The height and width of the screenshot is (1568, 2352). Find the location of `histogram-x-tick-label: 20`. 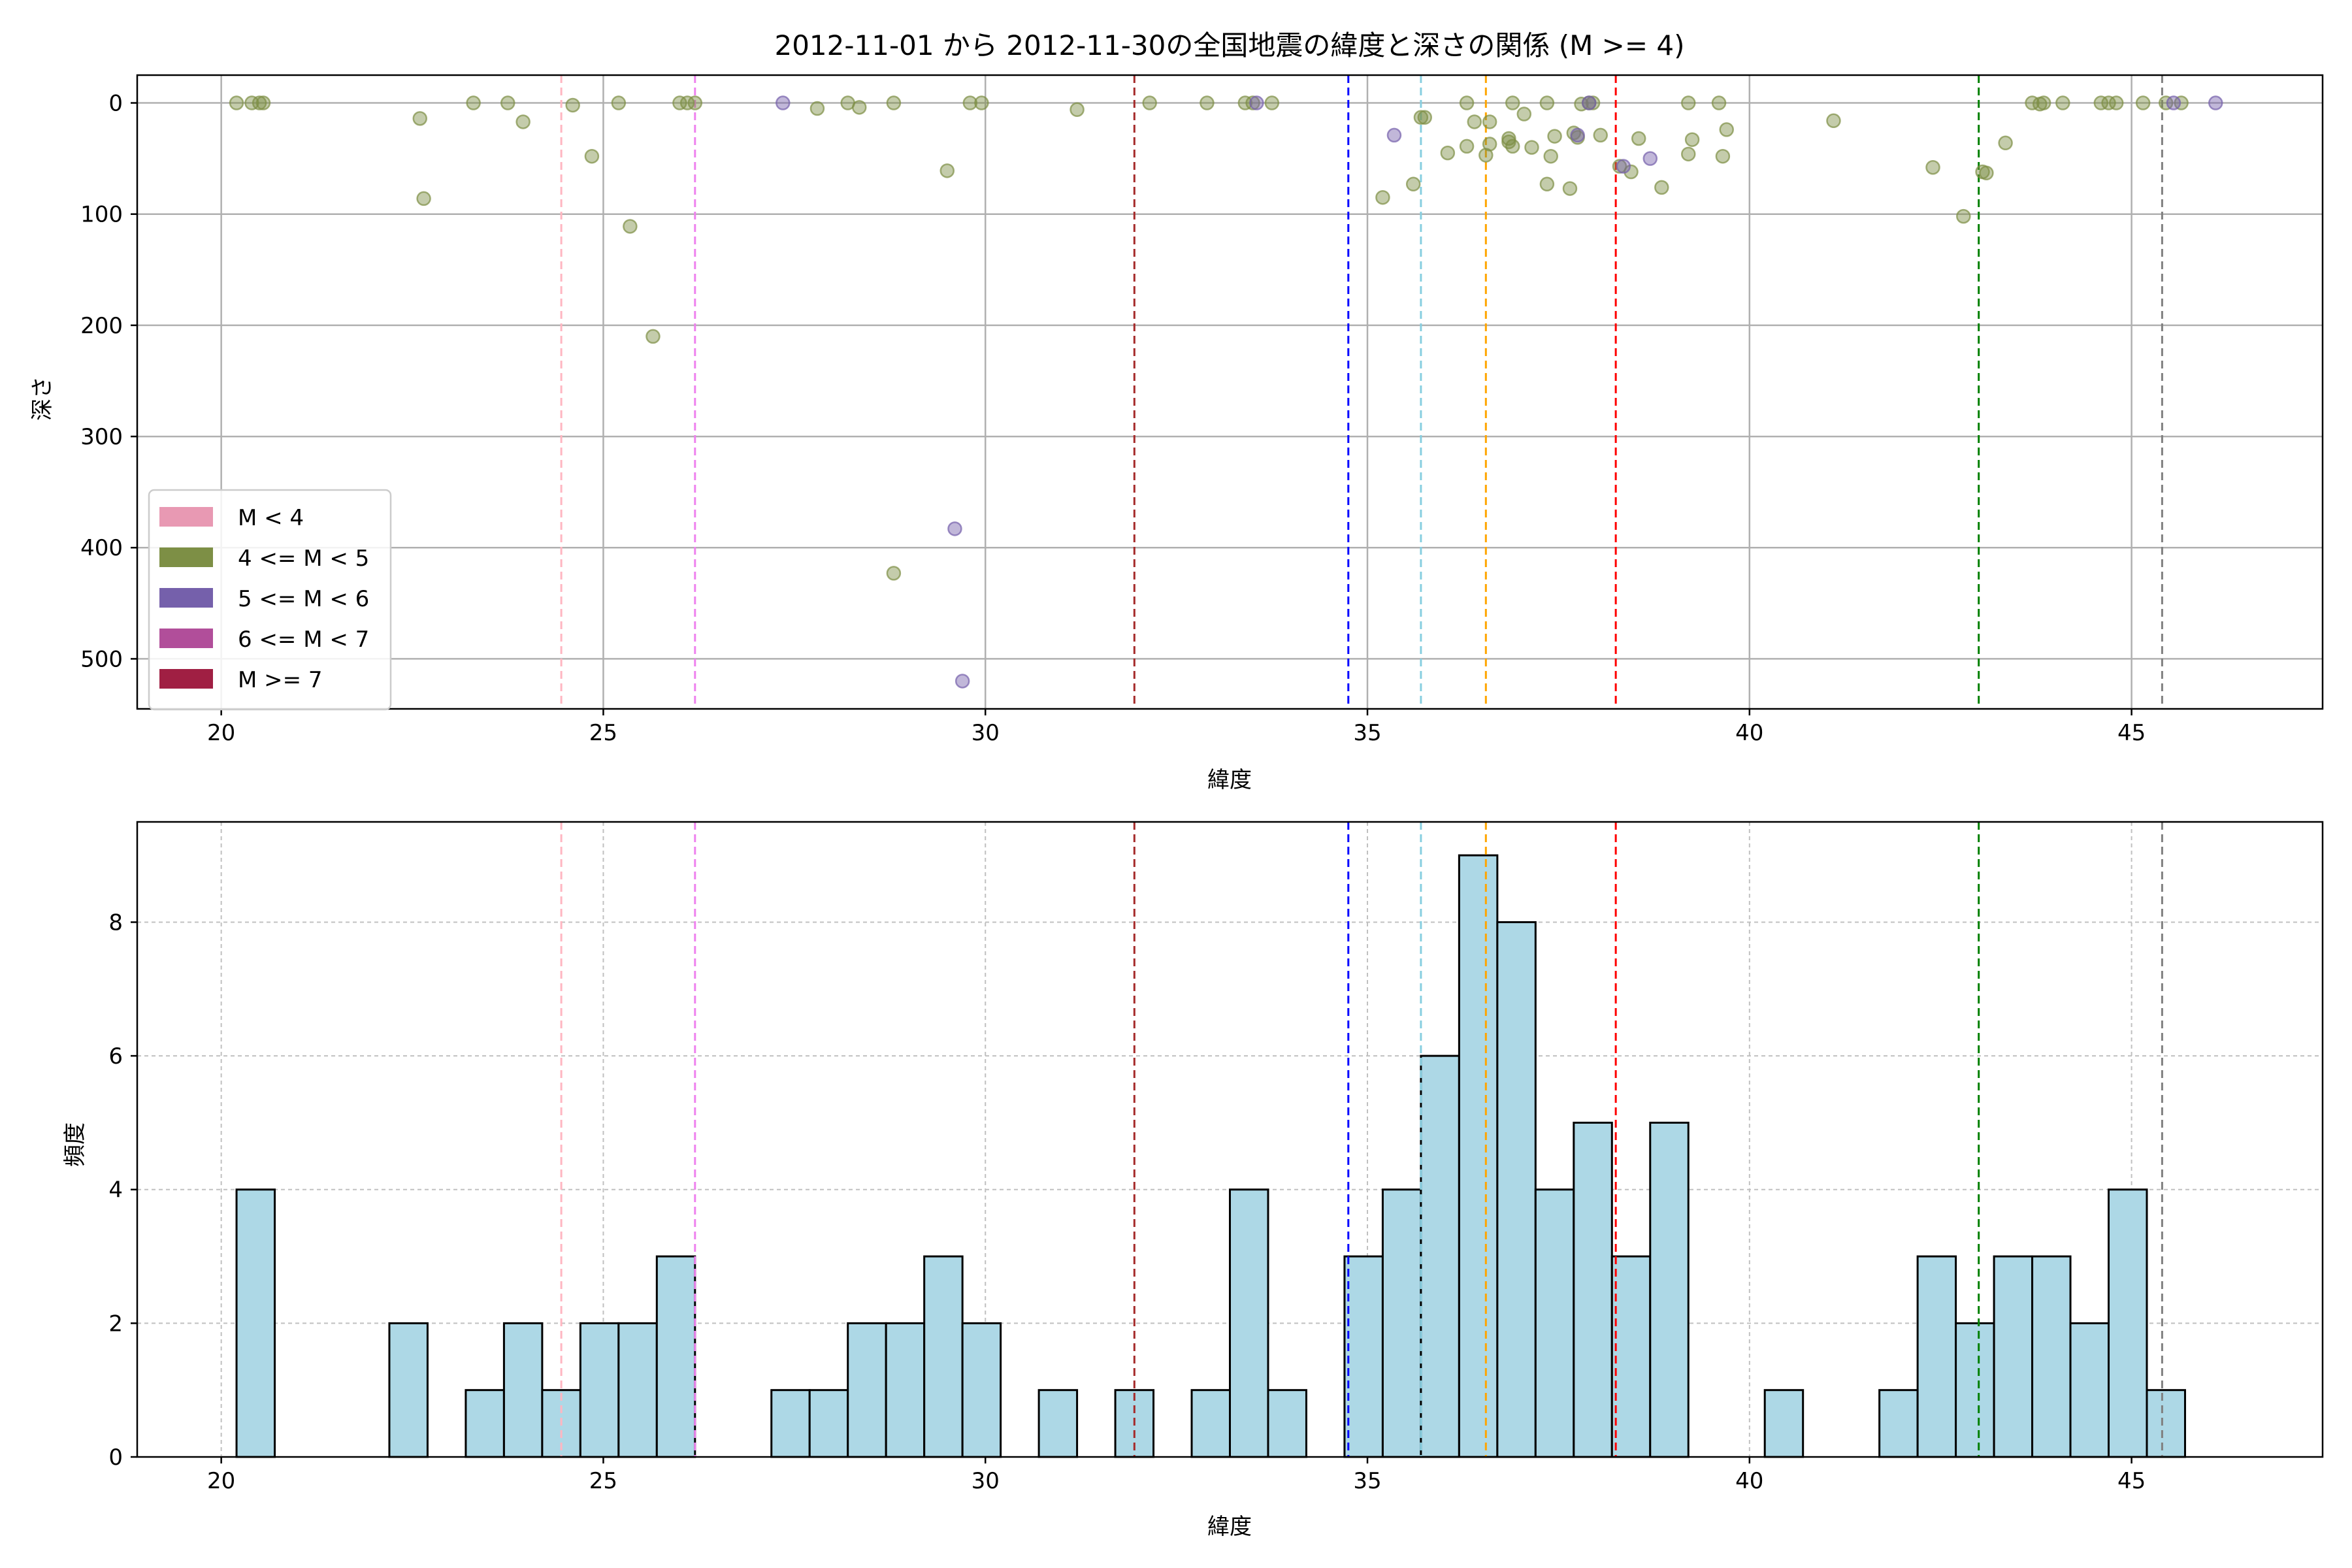

histogram-x-tick-label: 20 is located at coordinates (221, 1481).